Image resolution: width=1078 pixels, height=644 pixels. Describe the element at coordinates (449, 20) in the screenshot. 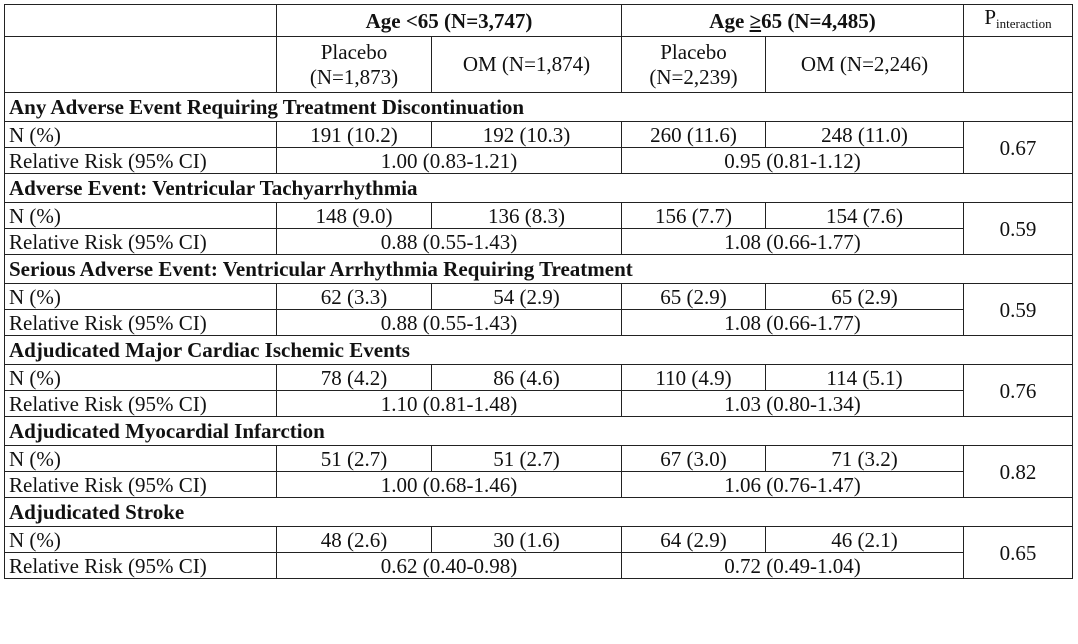

I see `group-header-under-65: Age <65 (N=3,747)` at that location.